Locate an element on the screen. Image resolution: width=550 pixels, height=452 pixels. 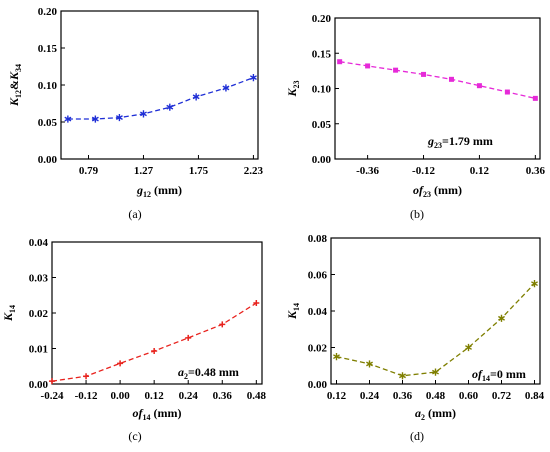
y-tick-label: 0.06 is located at coordinates (318, 276).